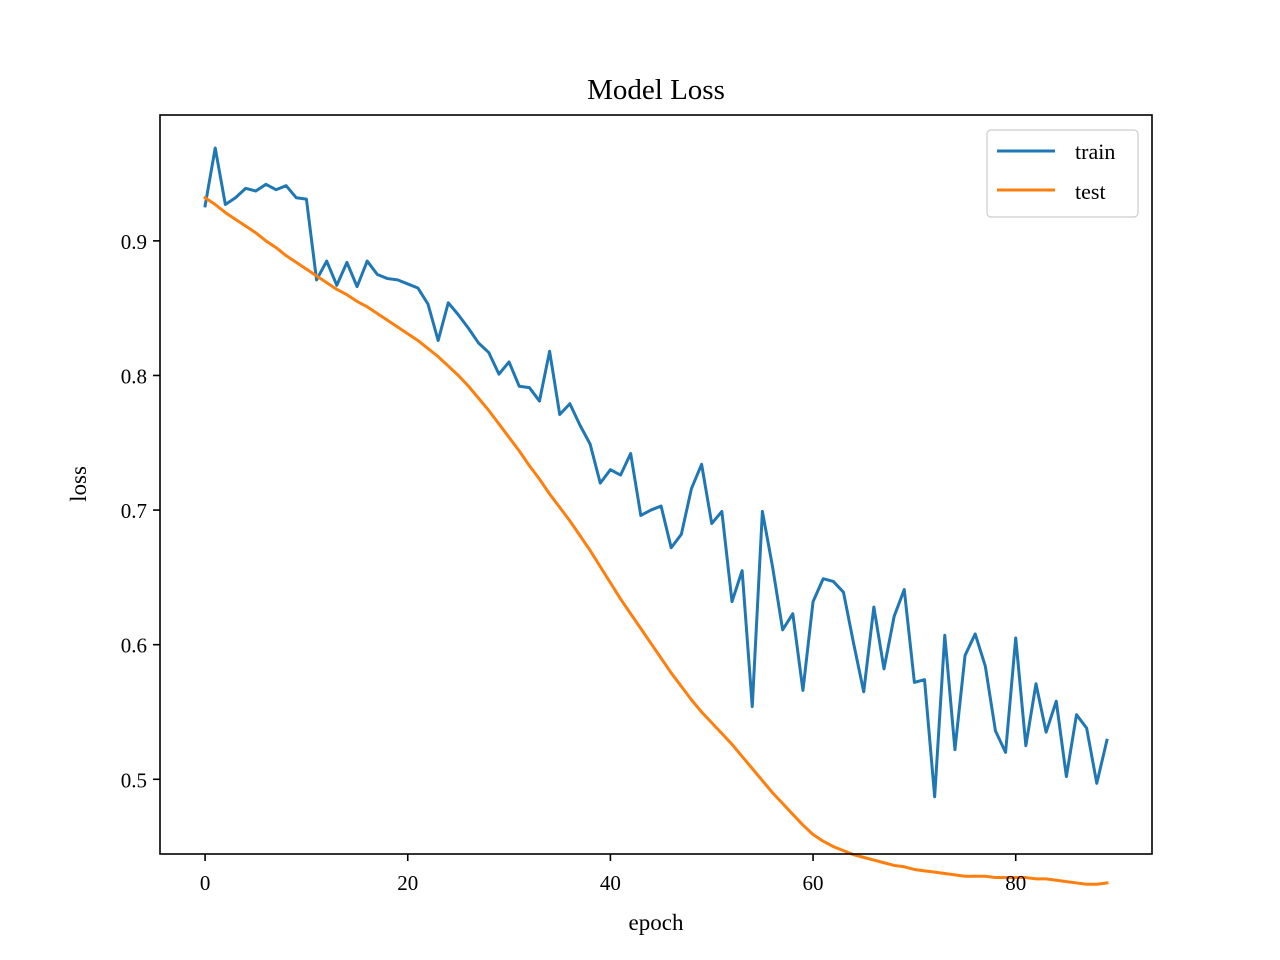 The width and height of the screenshot is (1280, 960). Describe the element at coordinates (610, 883) in the screenshot. I see `x-tick-label: 40` at that location.